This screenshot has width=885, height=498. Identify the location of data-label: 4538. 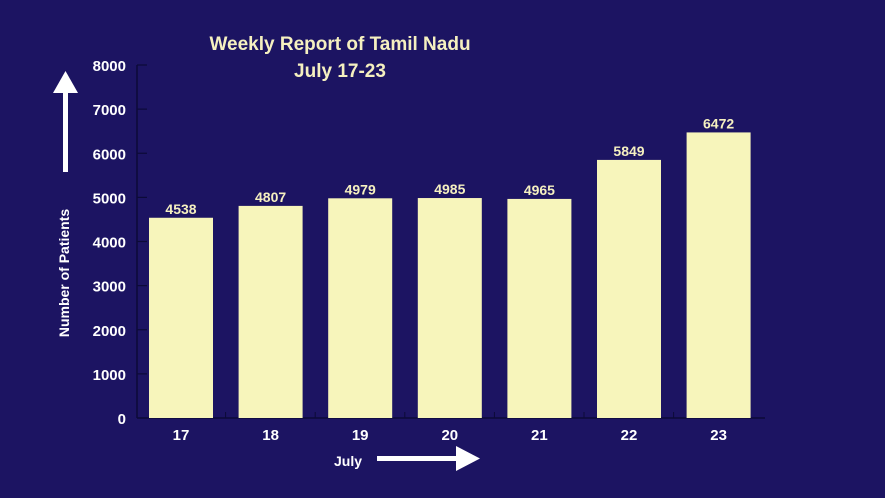
(180, 209).